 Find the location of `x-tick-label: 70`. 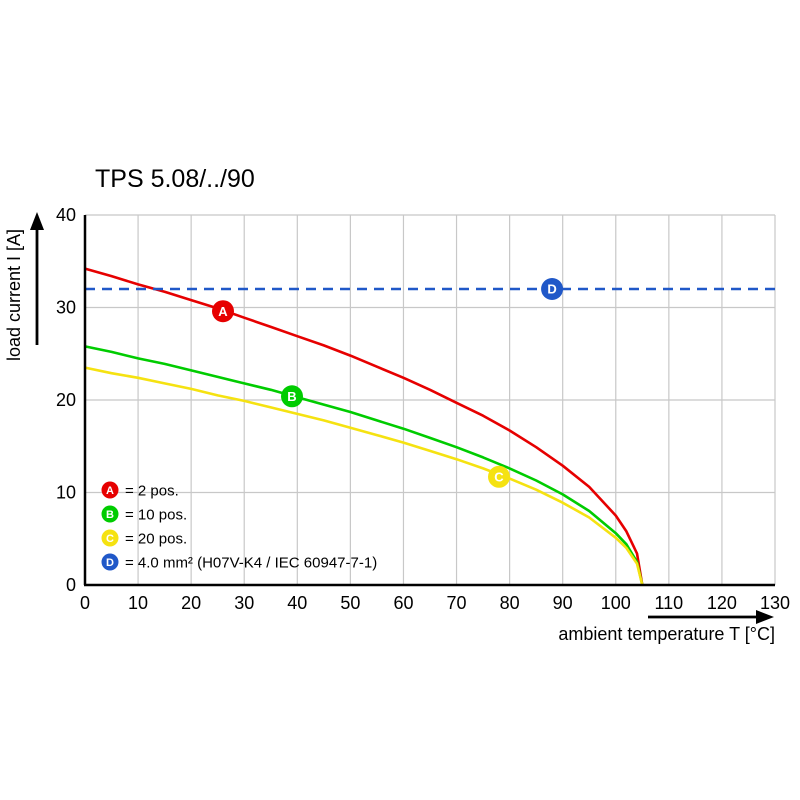

x-tick-label: 70 is located at coordinates (457, 603).